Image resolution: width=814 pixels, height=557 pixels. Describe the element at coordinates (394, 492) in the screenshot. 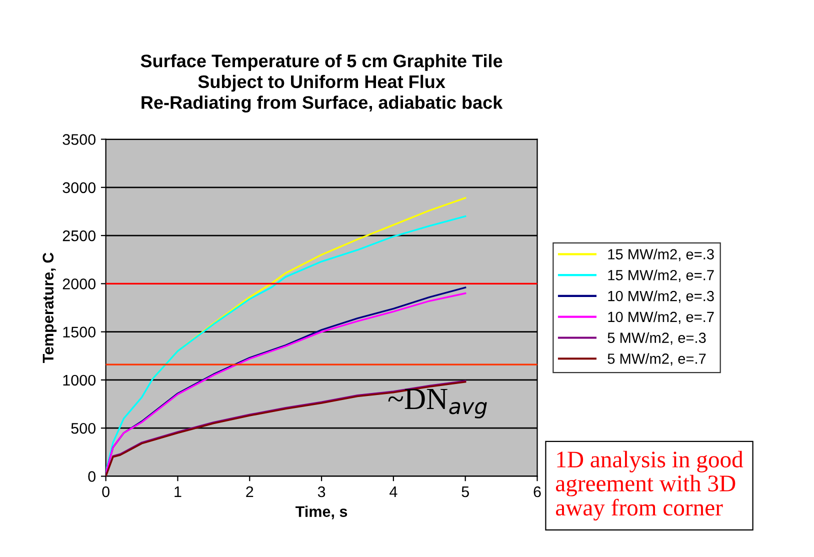

I see `x-tick-label: 4` at that location.